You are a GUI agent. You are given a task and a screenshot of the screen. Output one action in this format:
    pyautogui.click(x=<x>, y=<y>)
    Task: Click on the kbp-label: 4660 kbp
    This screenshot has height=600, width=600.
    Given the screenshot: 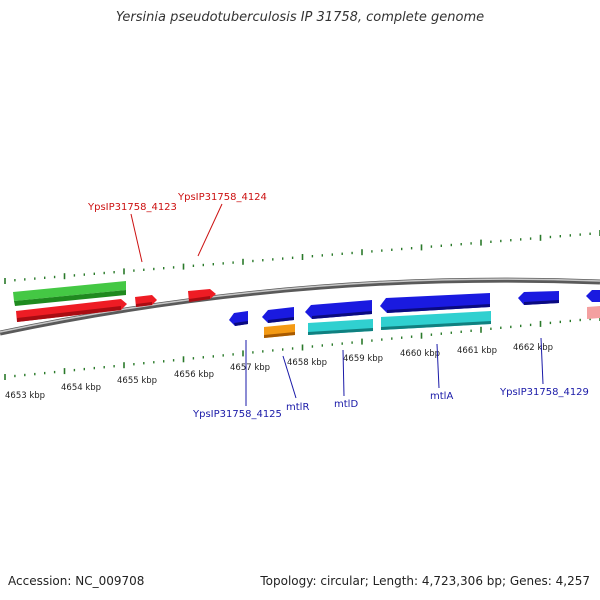 What is the action you would take?
    pyautogui.click(x=420, y=354)
    